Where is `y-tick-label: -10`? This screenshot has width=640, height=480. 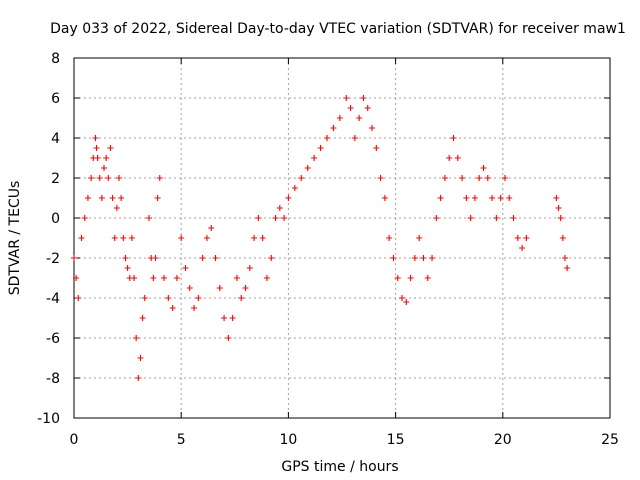
y-tick-label: -10 is located at coordinates (48, 419).